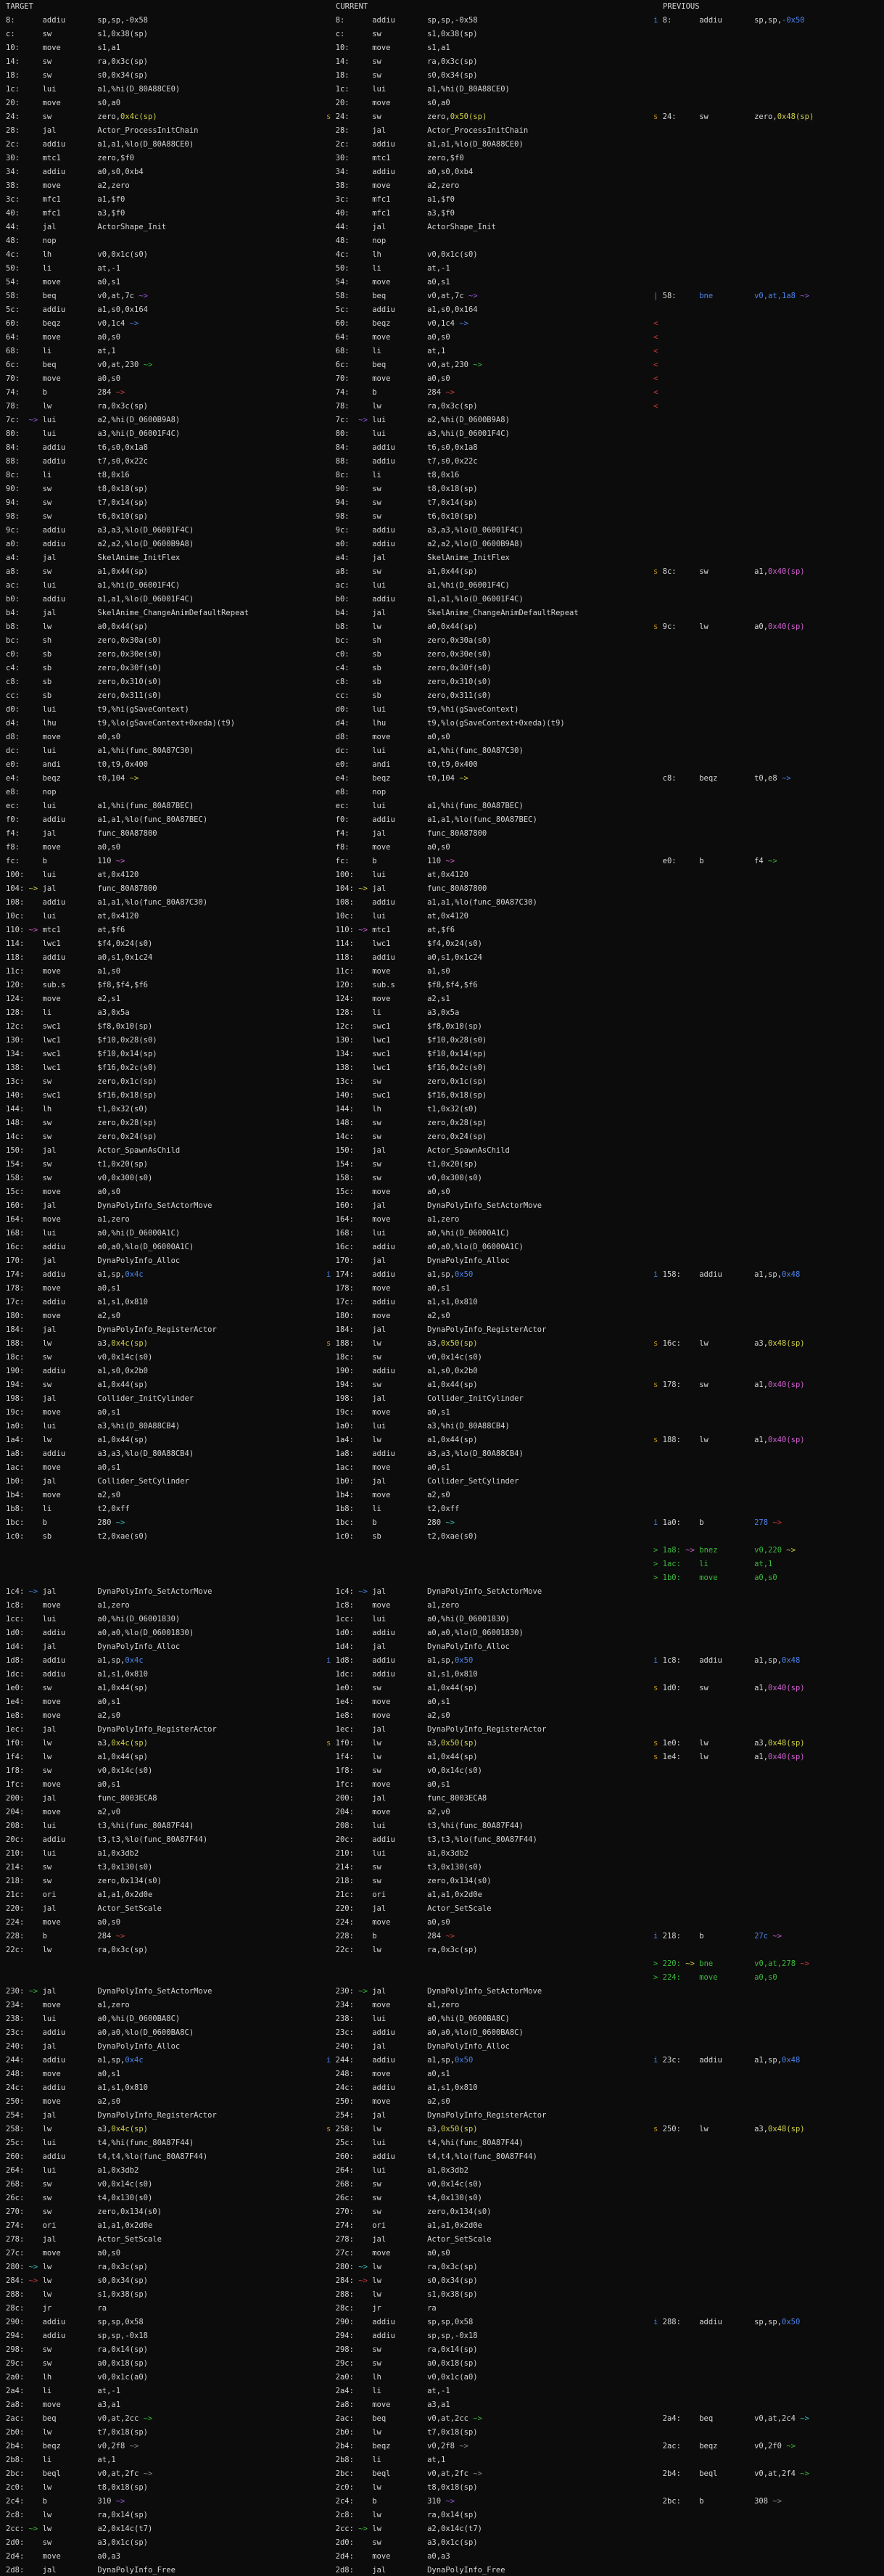 The image size is (884, 2576). Describe the element at coordinates (425, 530) in the screenshot. I see `current-cell: 9c: addiu a3,a3,%lo(D_06001F4C)` at that location.